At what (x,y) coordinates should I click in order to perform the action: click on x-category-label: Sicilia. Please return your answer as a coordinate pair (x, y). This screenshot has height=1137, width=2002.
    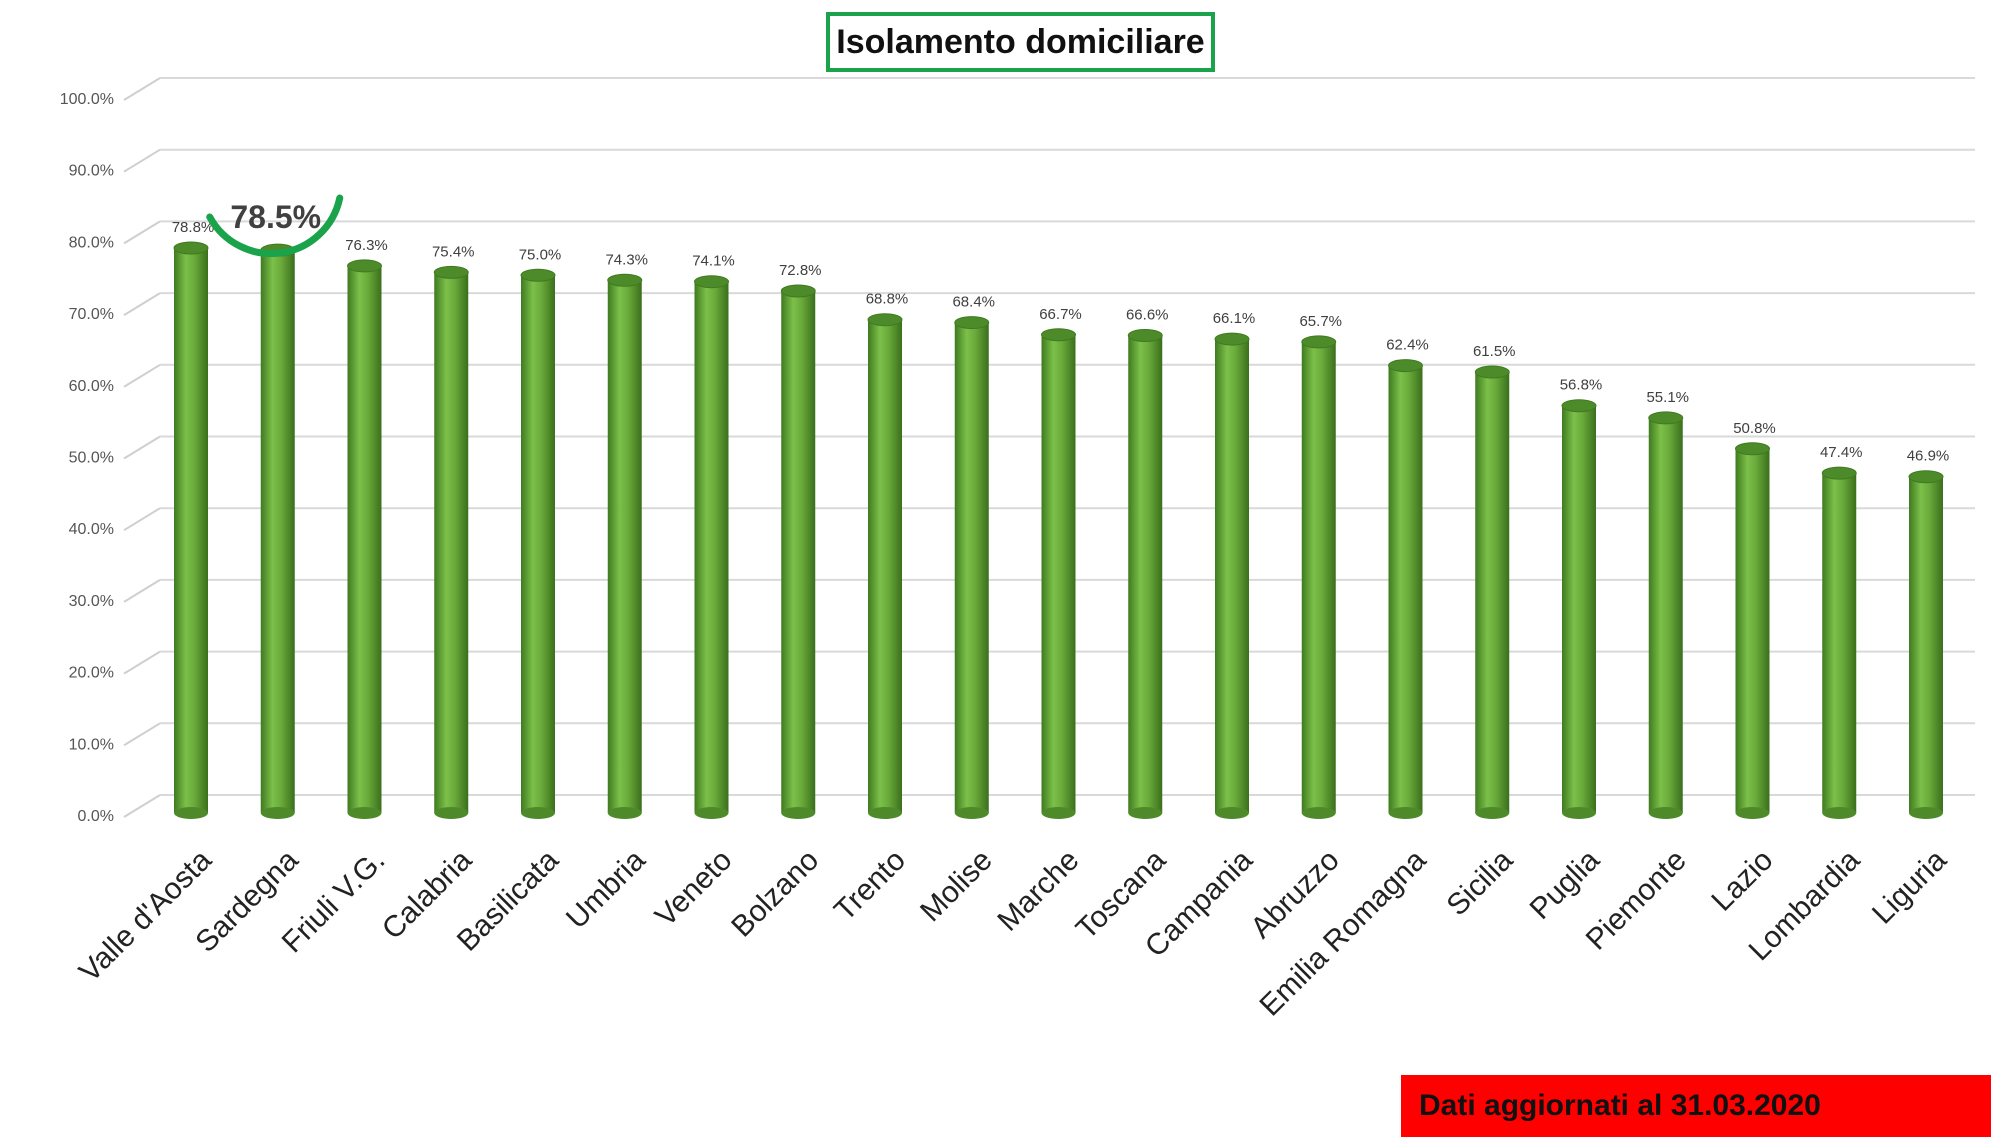
    Looking at the image, I should click on (1479, 882).